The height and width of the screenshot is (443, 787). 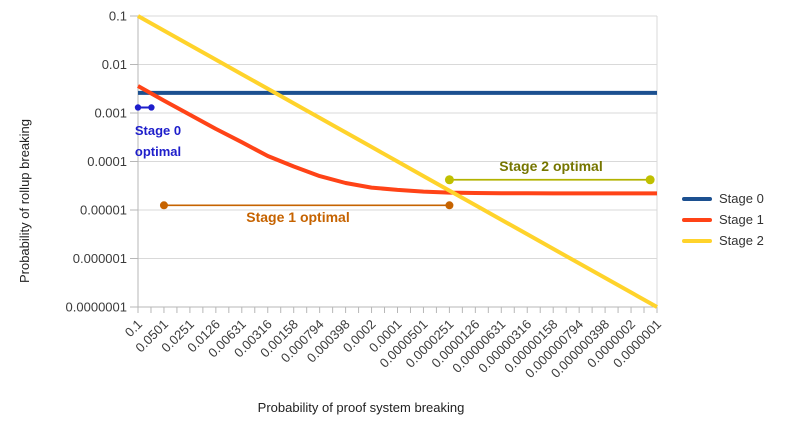 What do you see at coordinates (361, 407) in the screenshot?
I see `x-axis-title: Probability of proof system breaking` at bounding box center [361, 407].